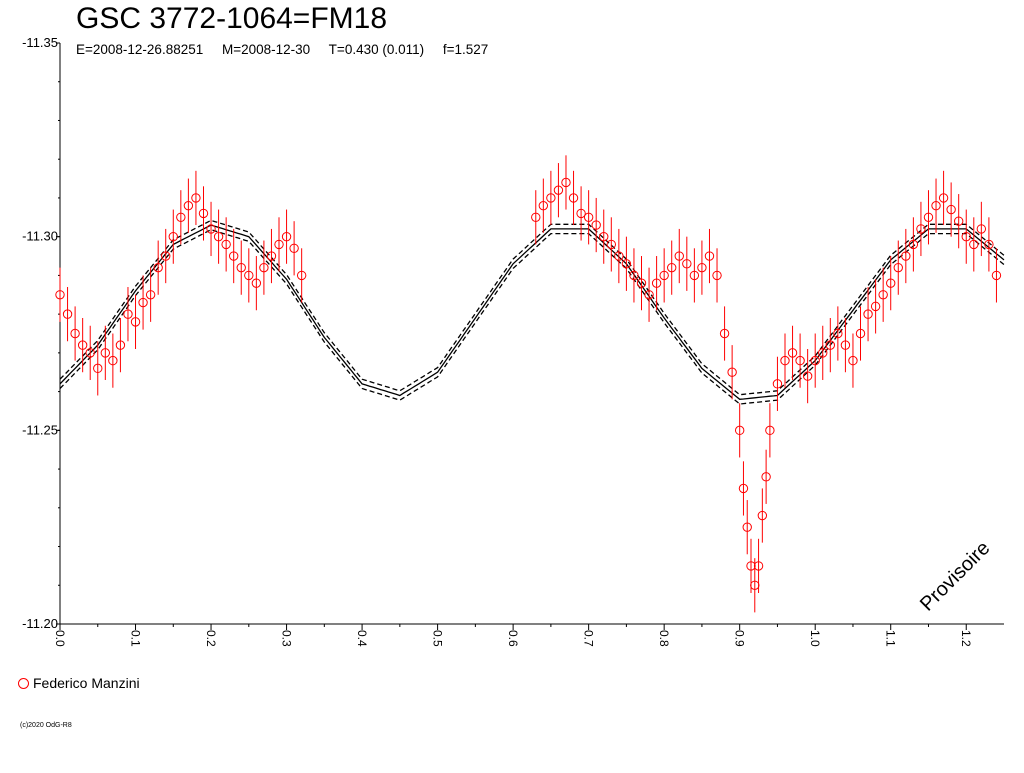  I want to click on legend: Federico Manzini, so click(79, 683).